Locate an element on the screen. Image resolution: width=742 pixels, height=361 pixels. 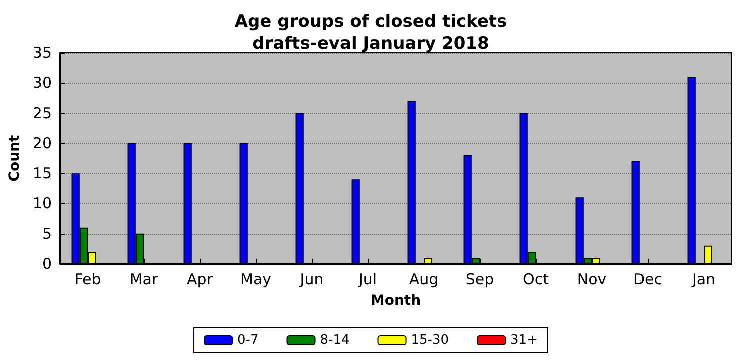
x-tick-label: Dec is located at coordinates (648, 279).